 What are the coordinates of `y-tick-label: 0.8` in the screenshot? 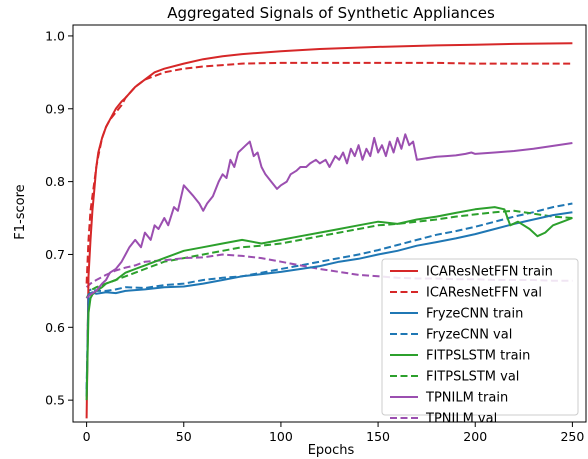 It's located at (55, 181).